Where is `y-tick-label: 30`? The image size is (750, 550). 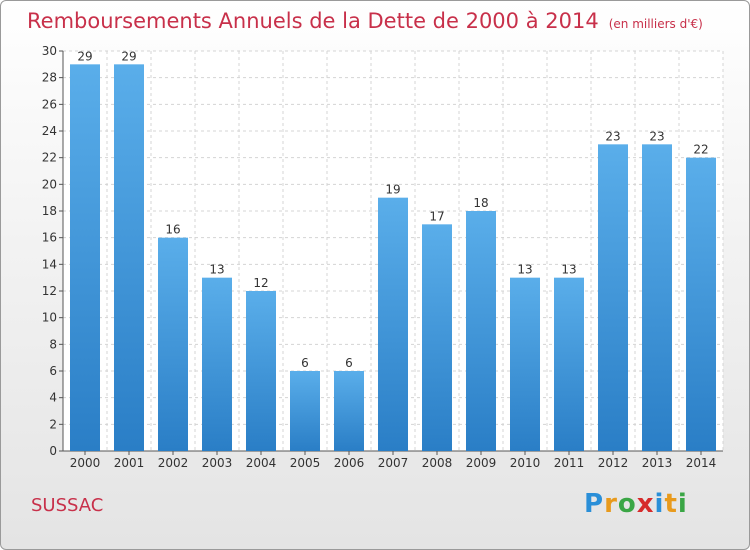
y-tick-label: 30 is located at coordinates (49, 51).